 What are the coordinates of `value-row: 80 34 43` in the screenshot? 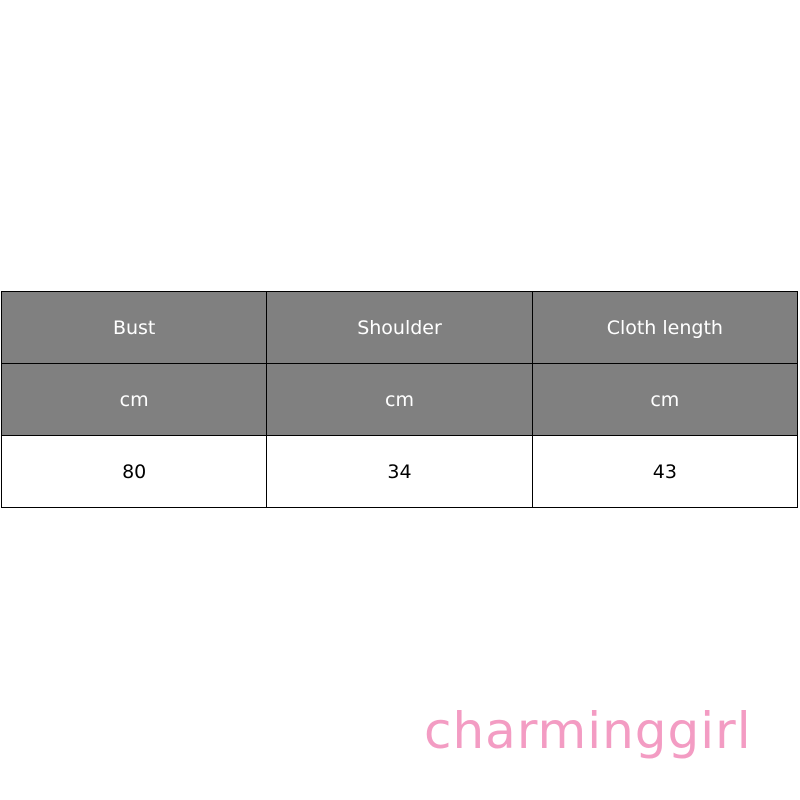 It's located at (399, 471).